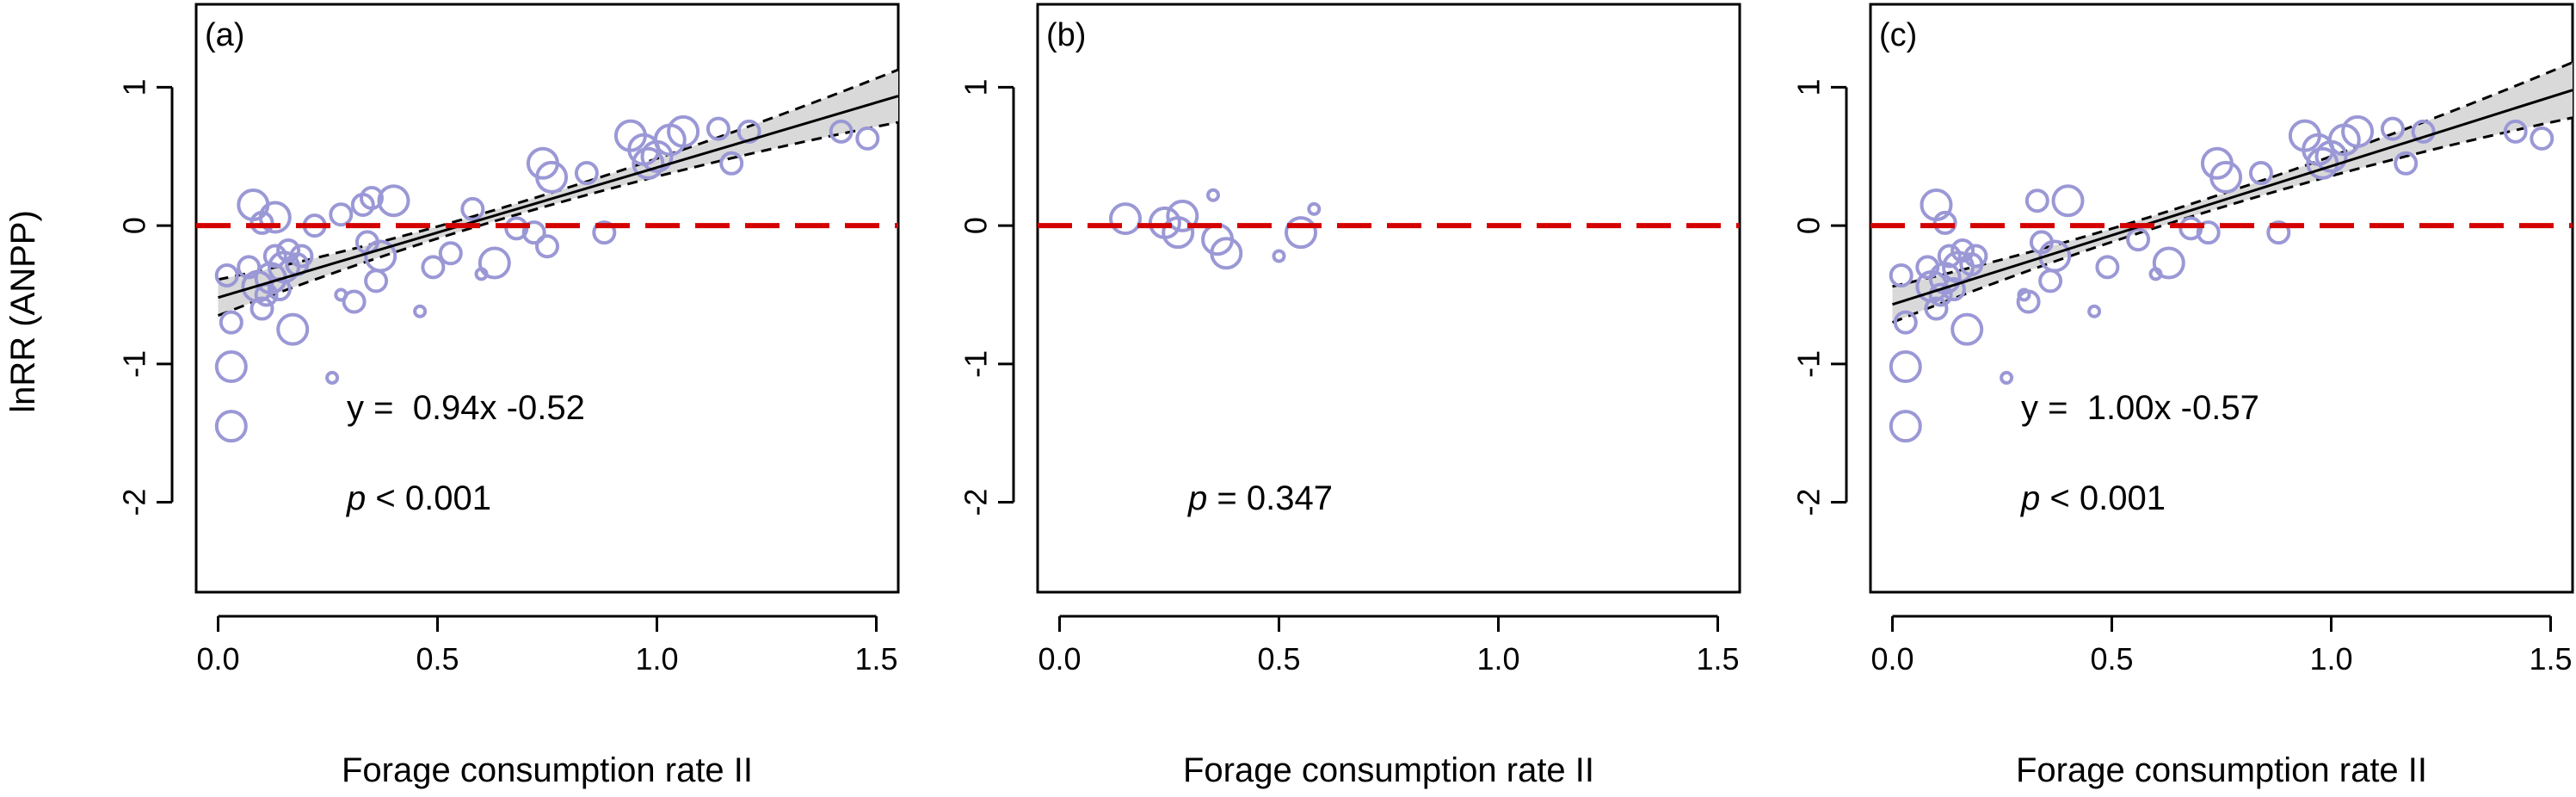 The height and width of the screenshot is (797, 2576). Describe the element at coordinates (23, 311) in the screenshot. I see `y-axis-title: lnRR (ANPP)` at that location.